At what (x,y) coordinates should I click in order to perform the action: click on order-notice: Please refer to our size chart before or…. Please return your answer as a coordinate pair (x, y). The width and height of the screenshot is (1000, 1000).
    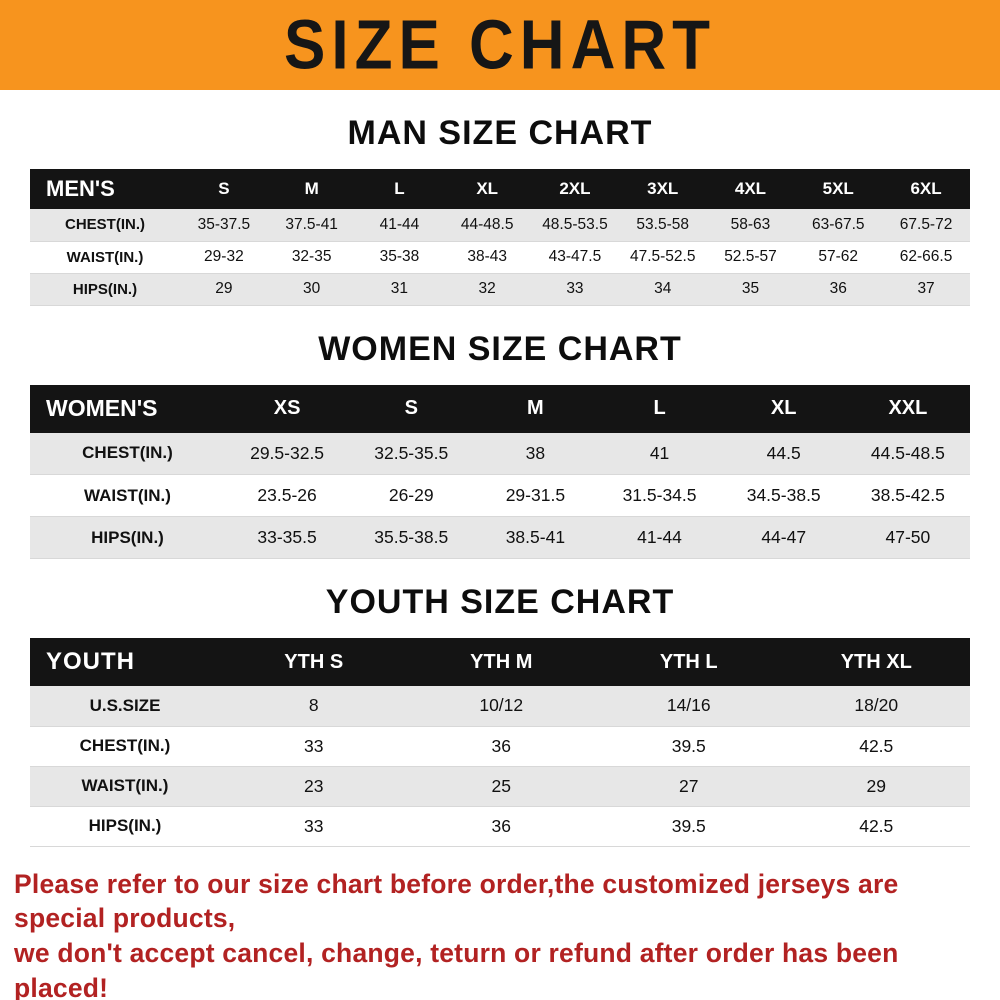
    Looking at the image, I should click on (500, 933).